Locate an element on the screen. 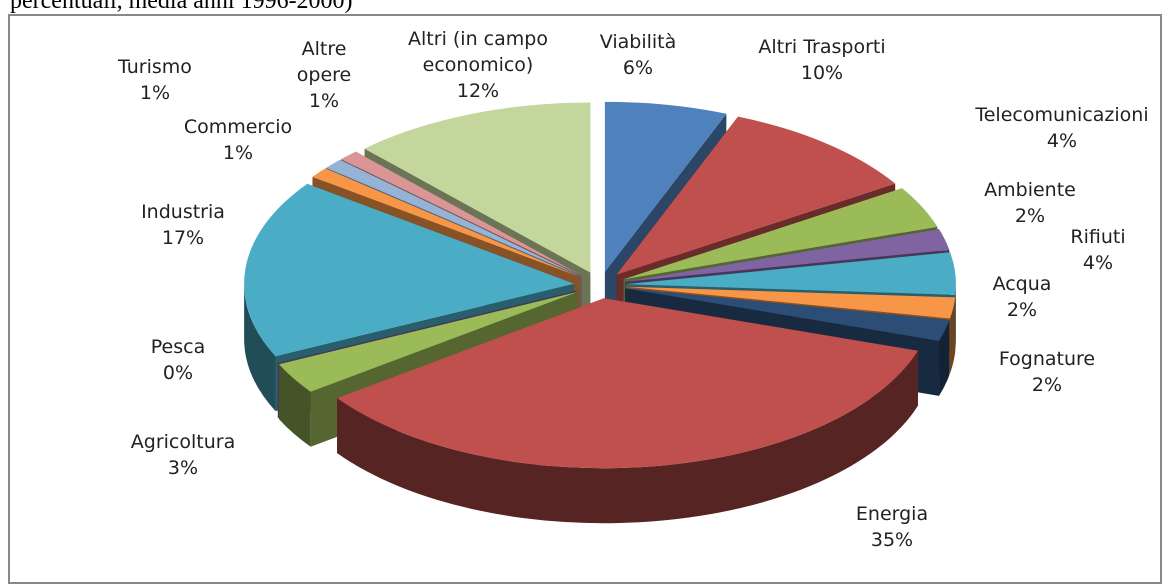  value-label: 12% is located at coordinates (478, 91).